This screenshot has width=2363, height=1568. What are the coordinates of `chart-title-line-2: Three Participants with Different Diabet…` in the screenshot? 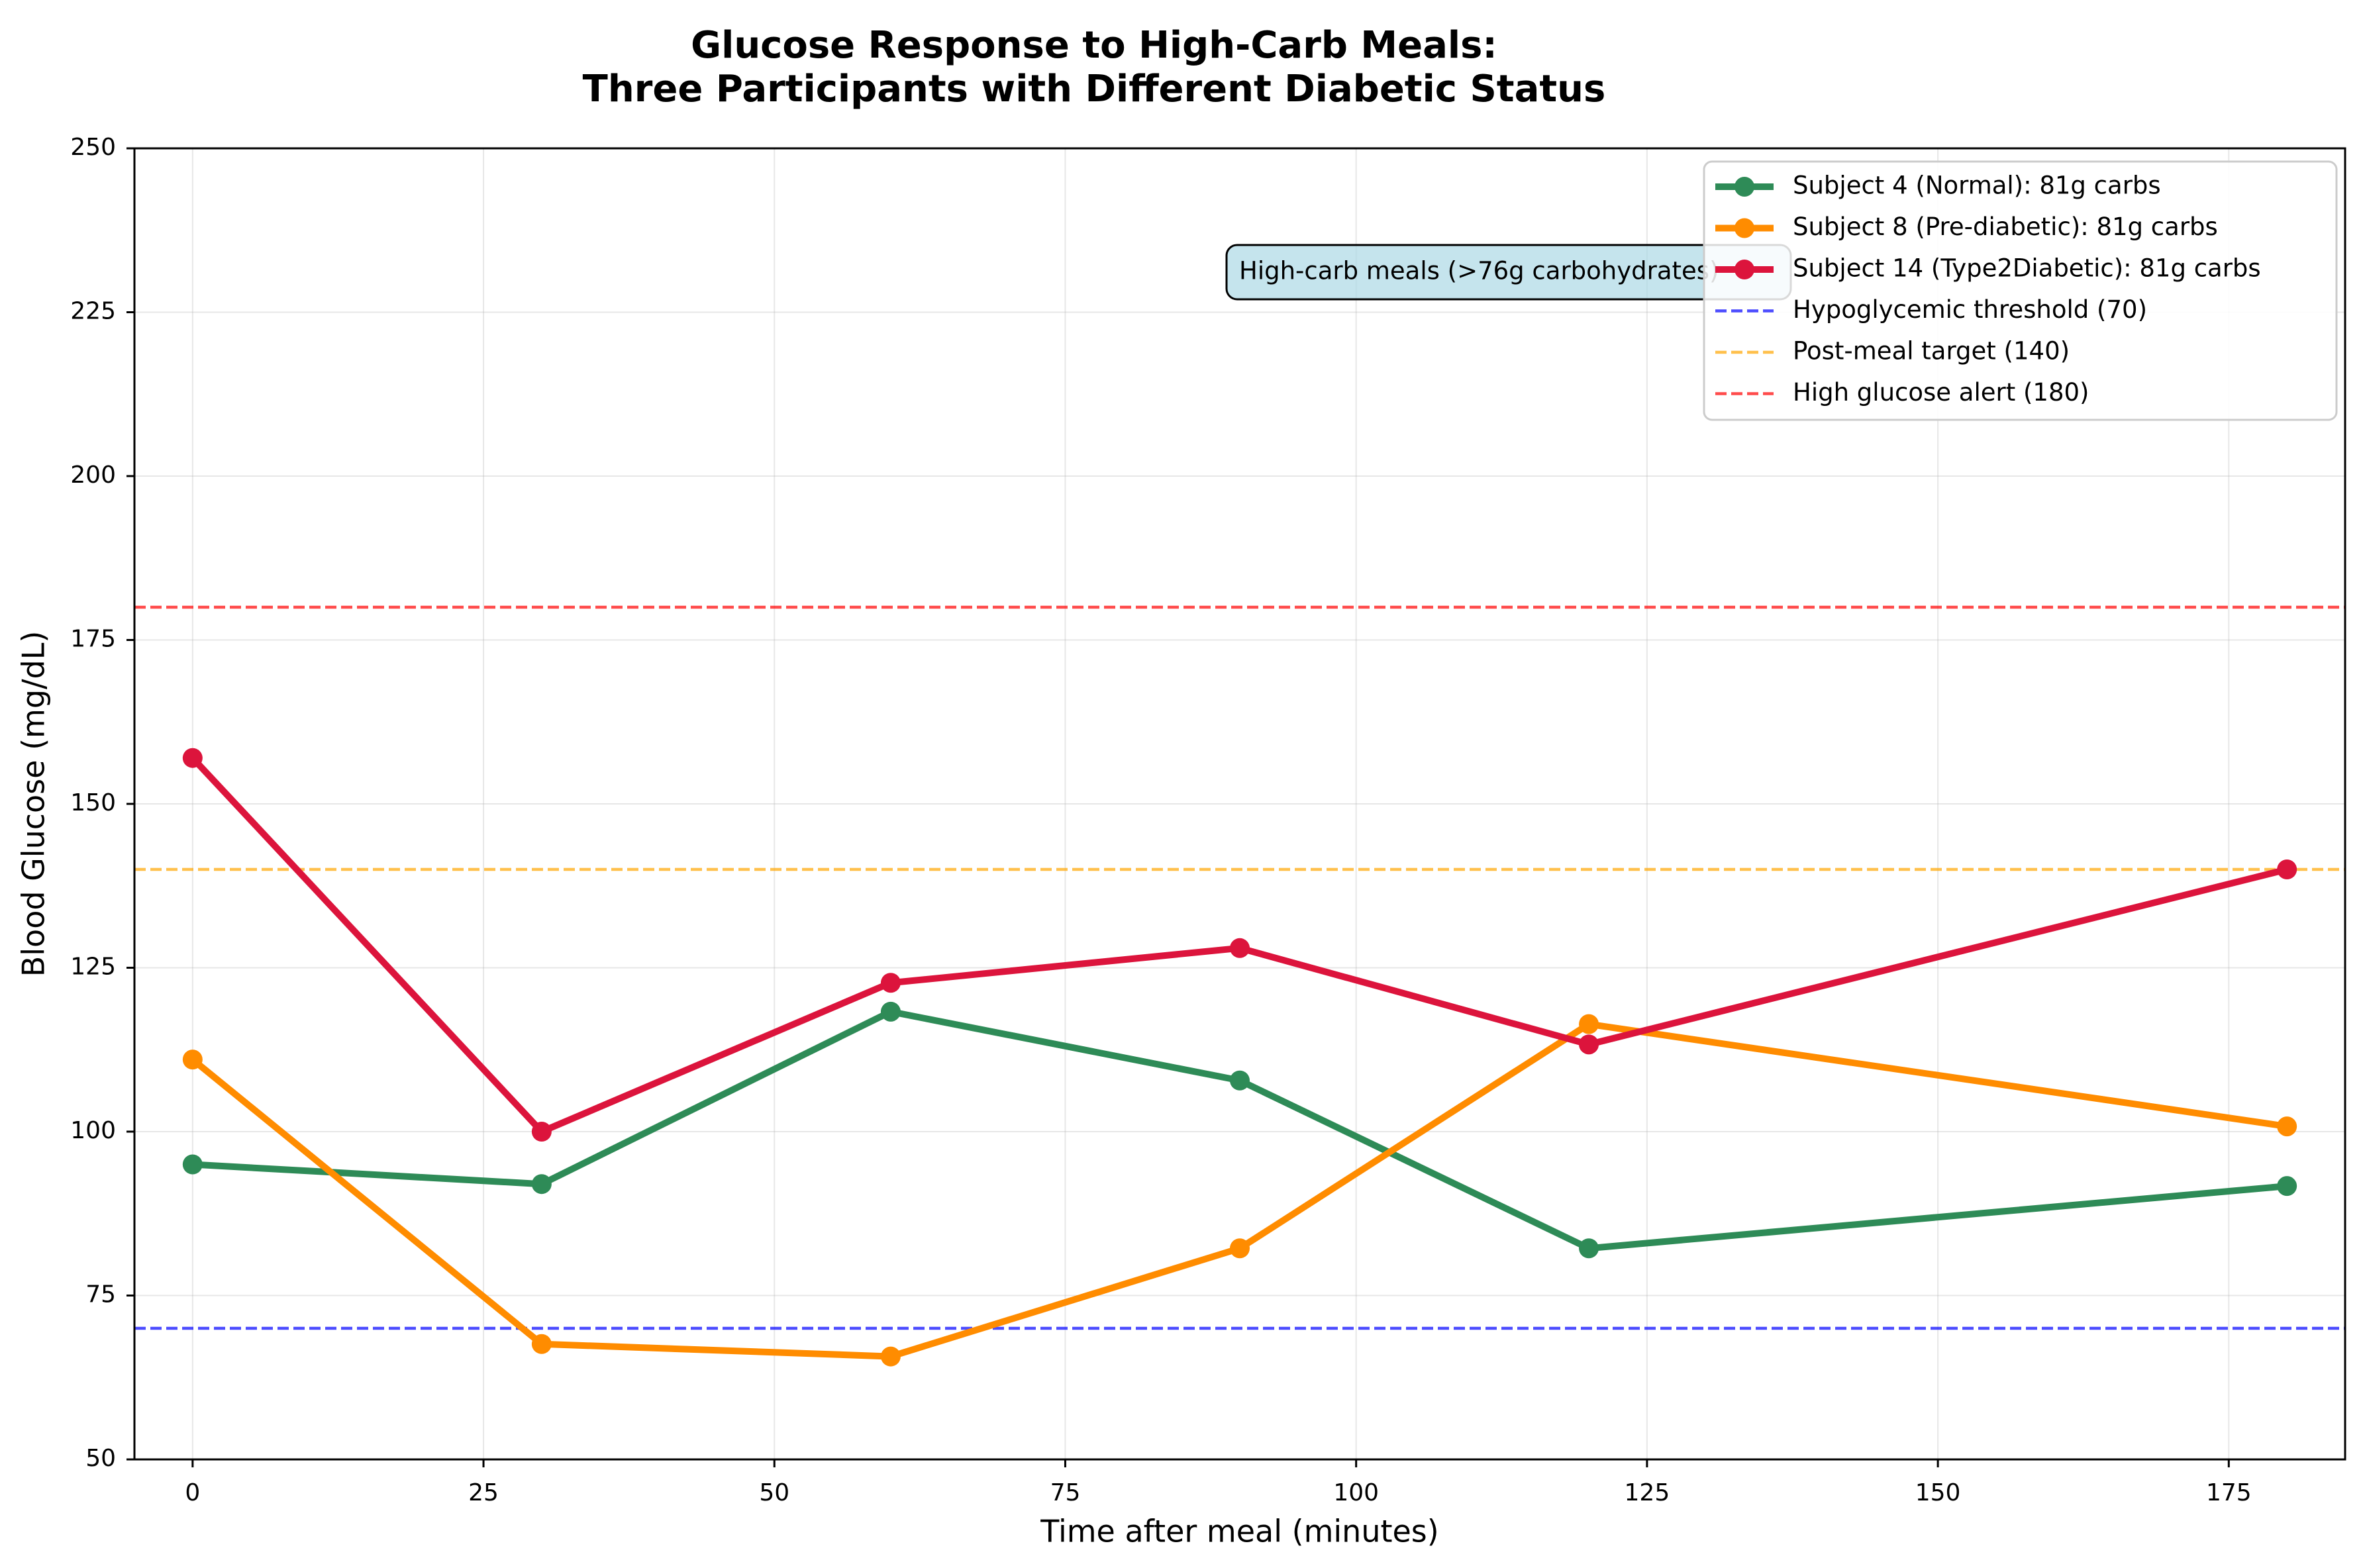 It's located at (1094, 89).